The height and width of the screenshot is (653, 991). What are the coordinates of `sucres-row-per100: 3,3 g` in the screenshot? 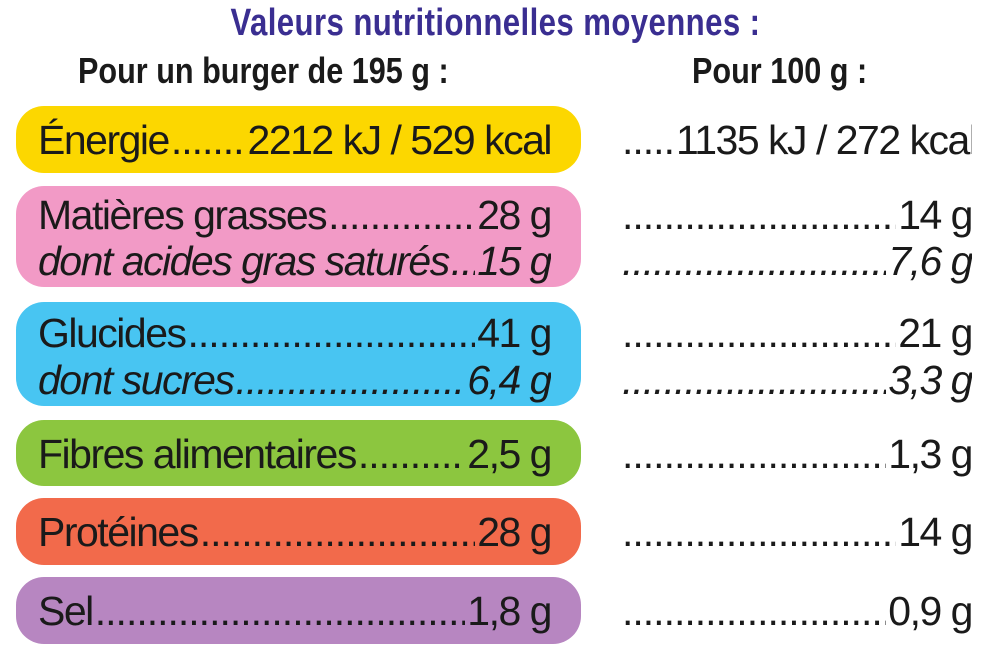 It's located at (796, 380).